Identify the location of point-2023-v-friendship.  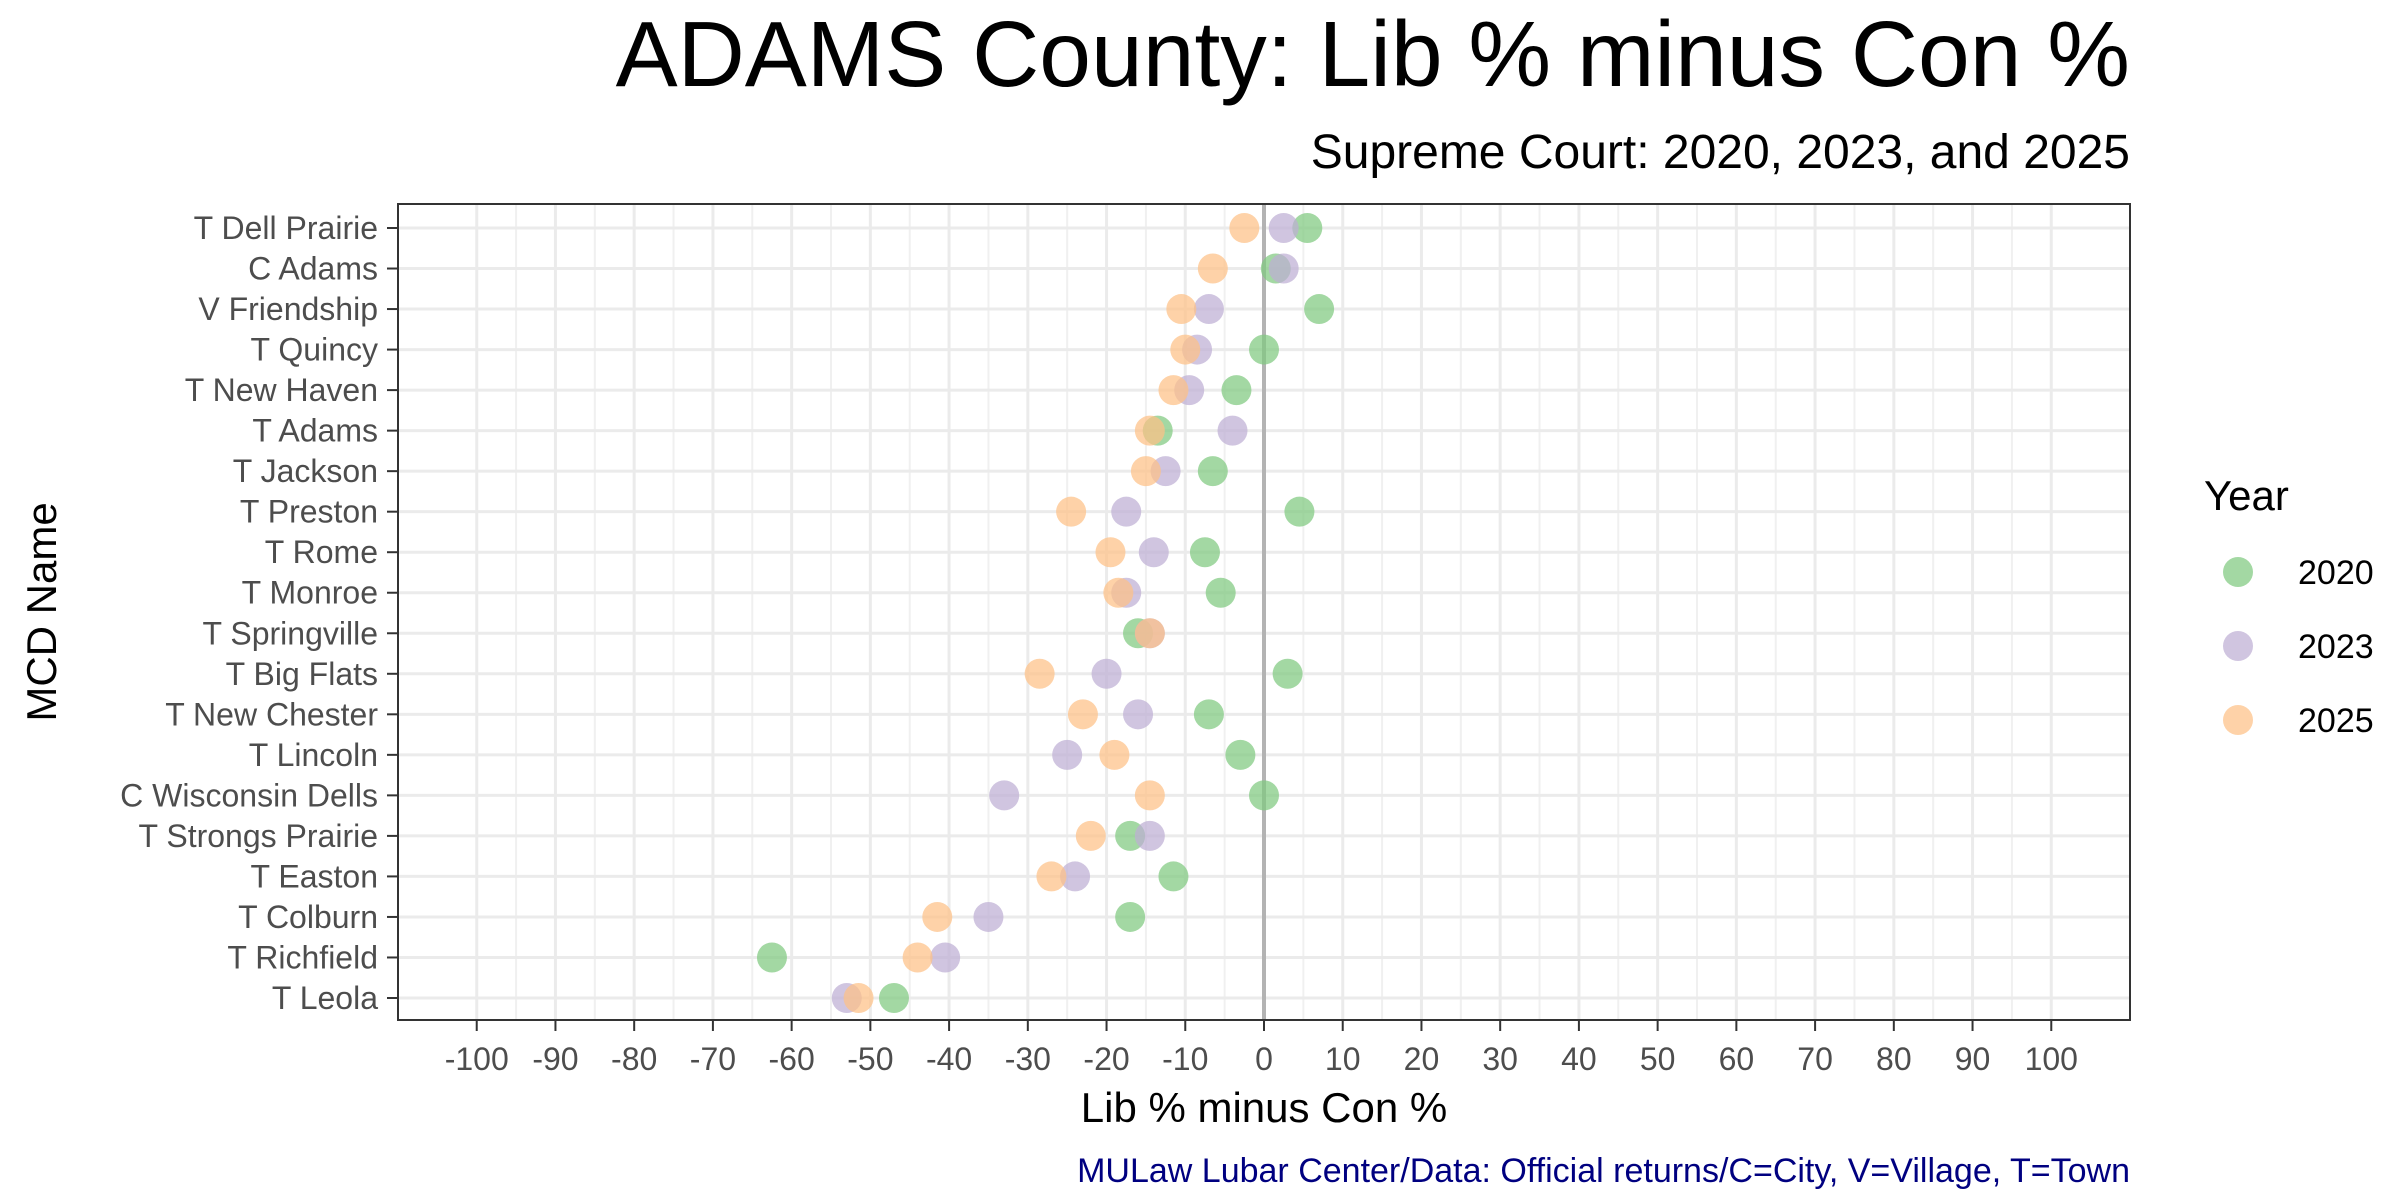
(1208, 309).